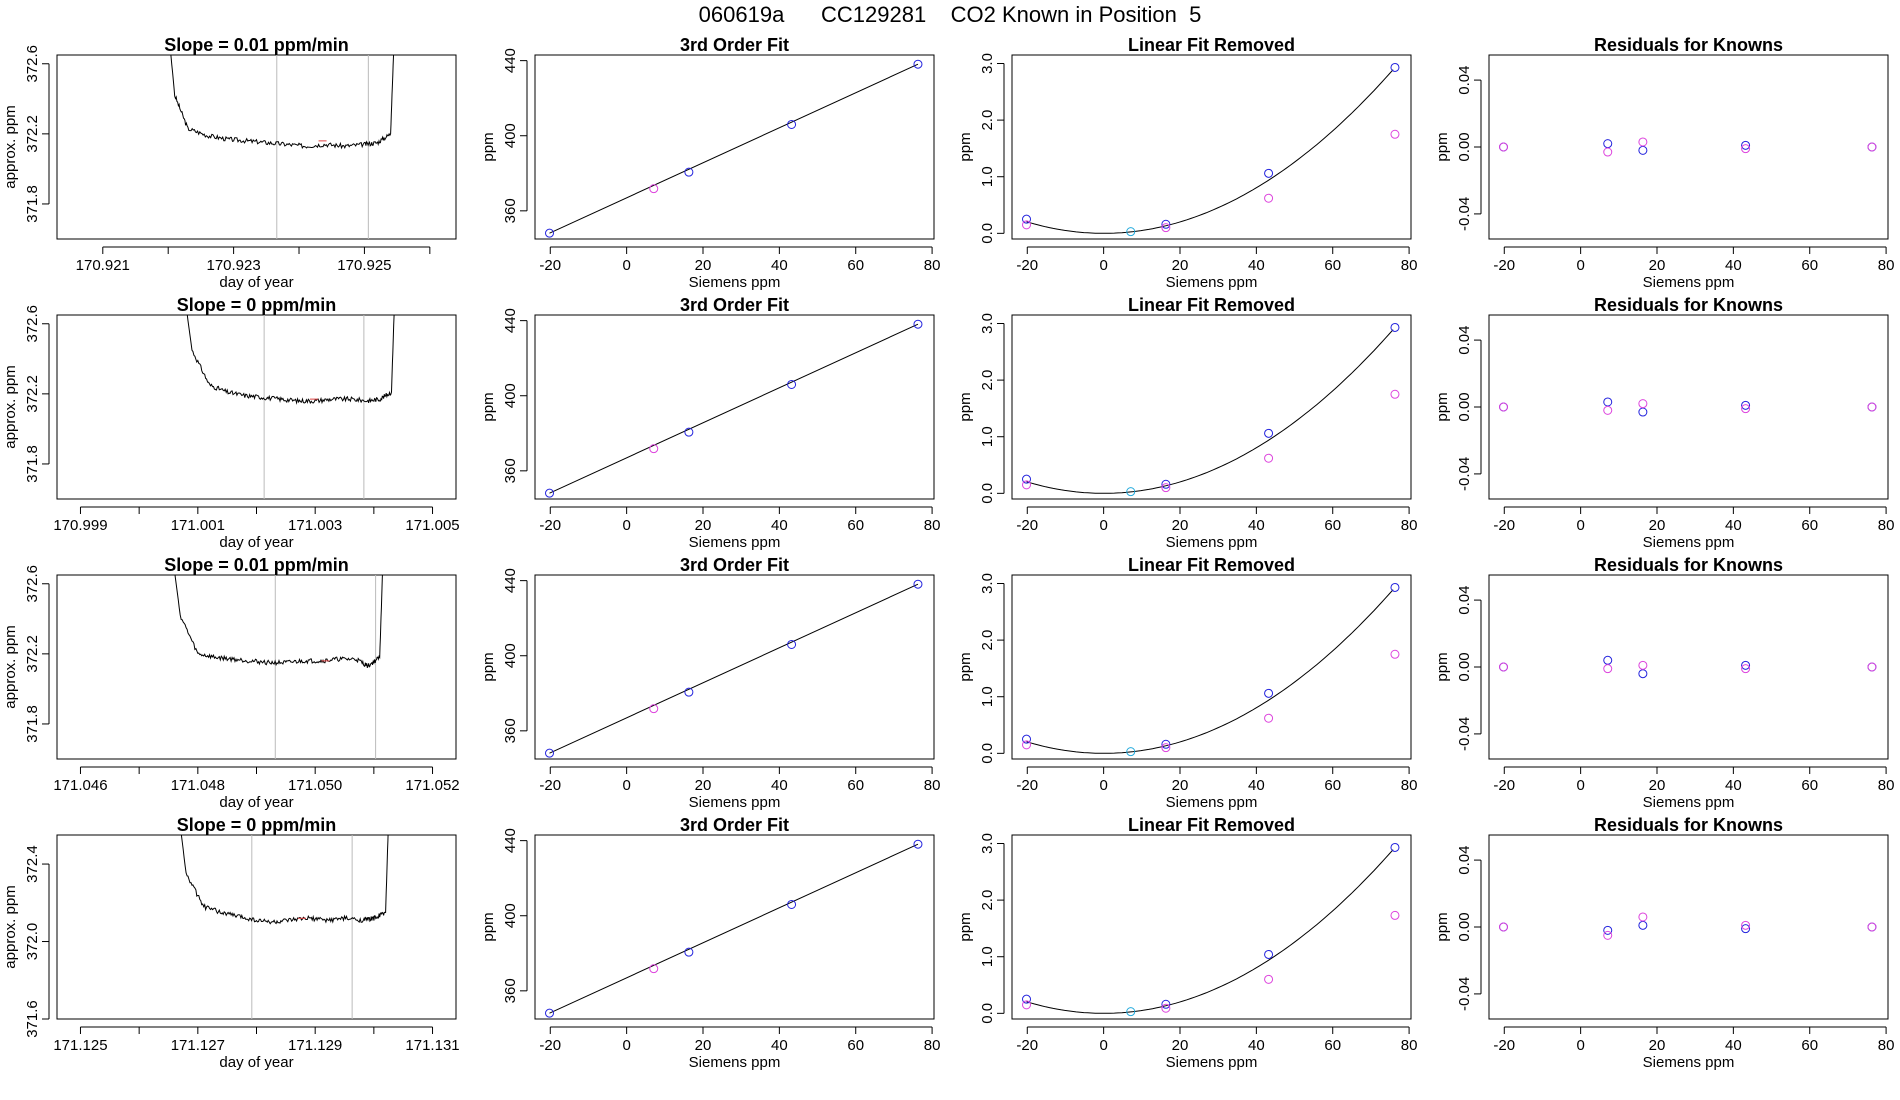 The image size is (1900, 1100). I want to click on x-tick-label: 171.125, so click(80, 1045).